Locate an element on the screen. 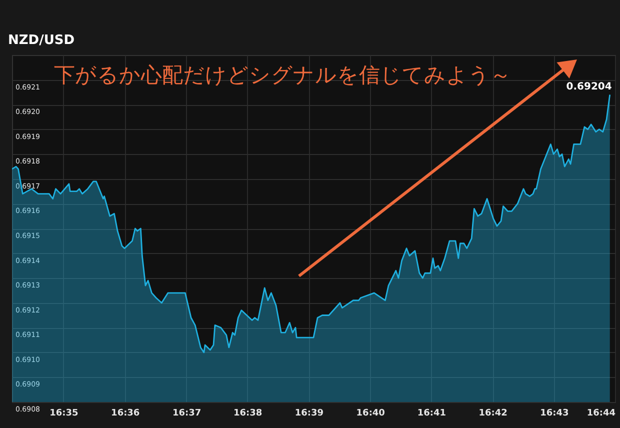 This screenshot has width=620, height=428. x-tick-label: 16:44 is located at coordinates (601, 413).